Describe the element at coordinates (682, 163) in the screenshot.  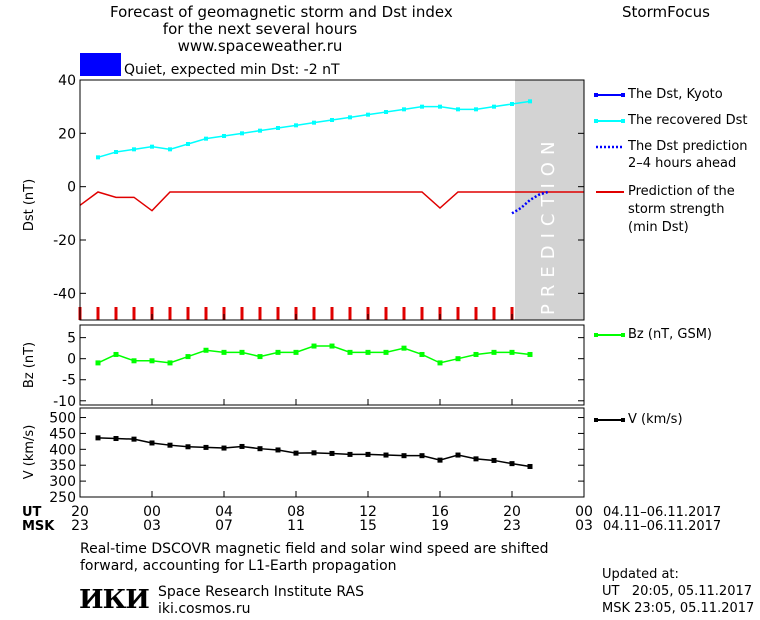
I see `legend-dst-prediction-label-2: 2–4 hours ahead` at that location.